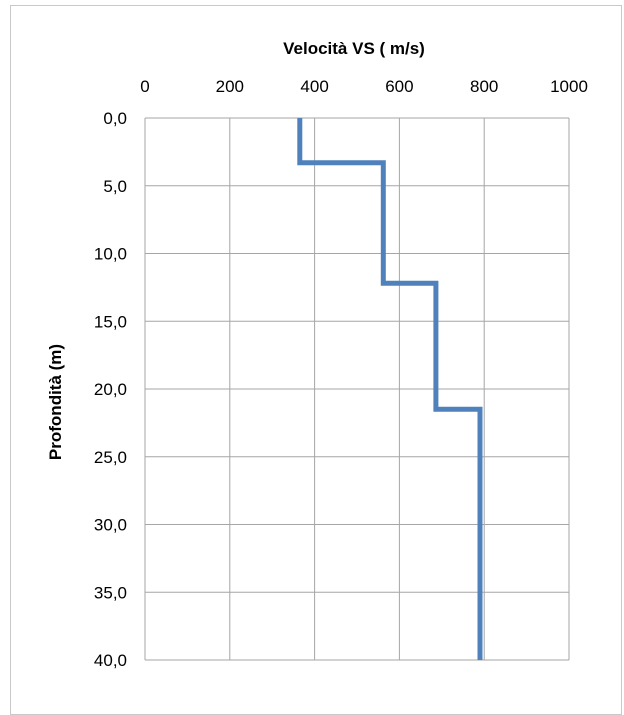 The width and height of the screenshot is (624, 715). What do you see at coordinates (110, 592) in the screenshot?
I see `y-tick-label: 35,0` at bounding box center [110, 592].